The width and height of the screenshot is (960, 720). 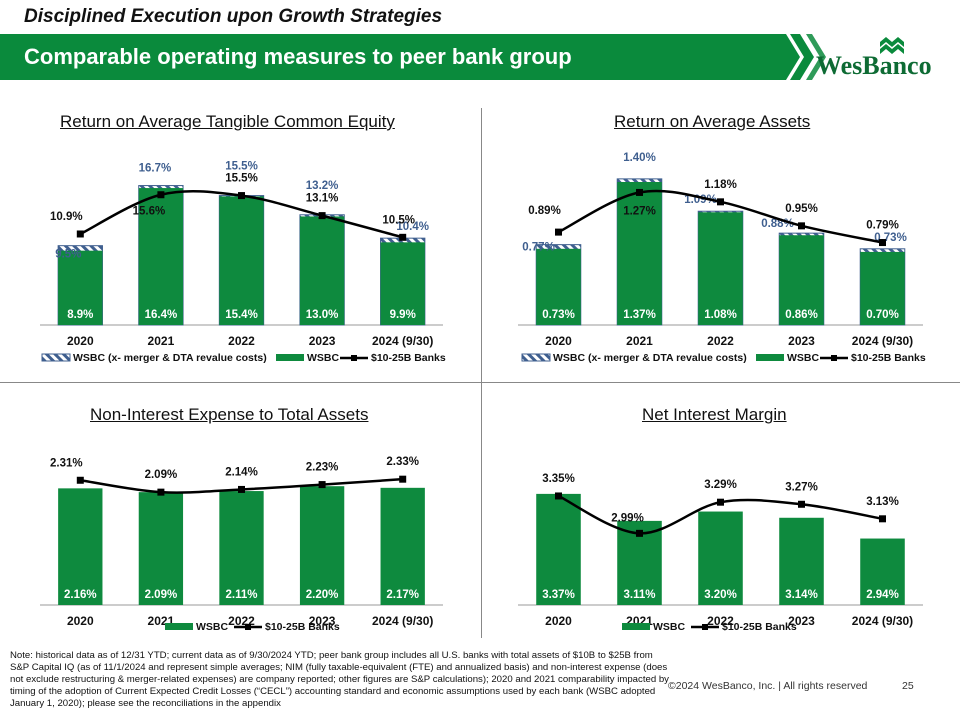 I want to click on peer-label: 1.27%, so click(x=639, y=211).